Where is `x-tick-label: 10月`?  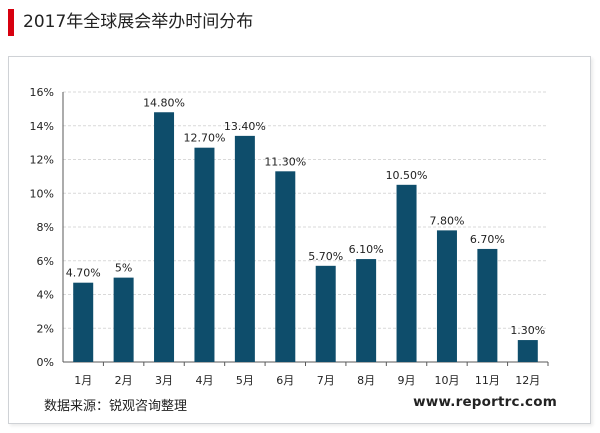 x-tick-label: 10月 is located at coordinates (446, 380).